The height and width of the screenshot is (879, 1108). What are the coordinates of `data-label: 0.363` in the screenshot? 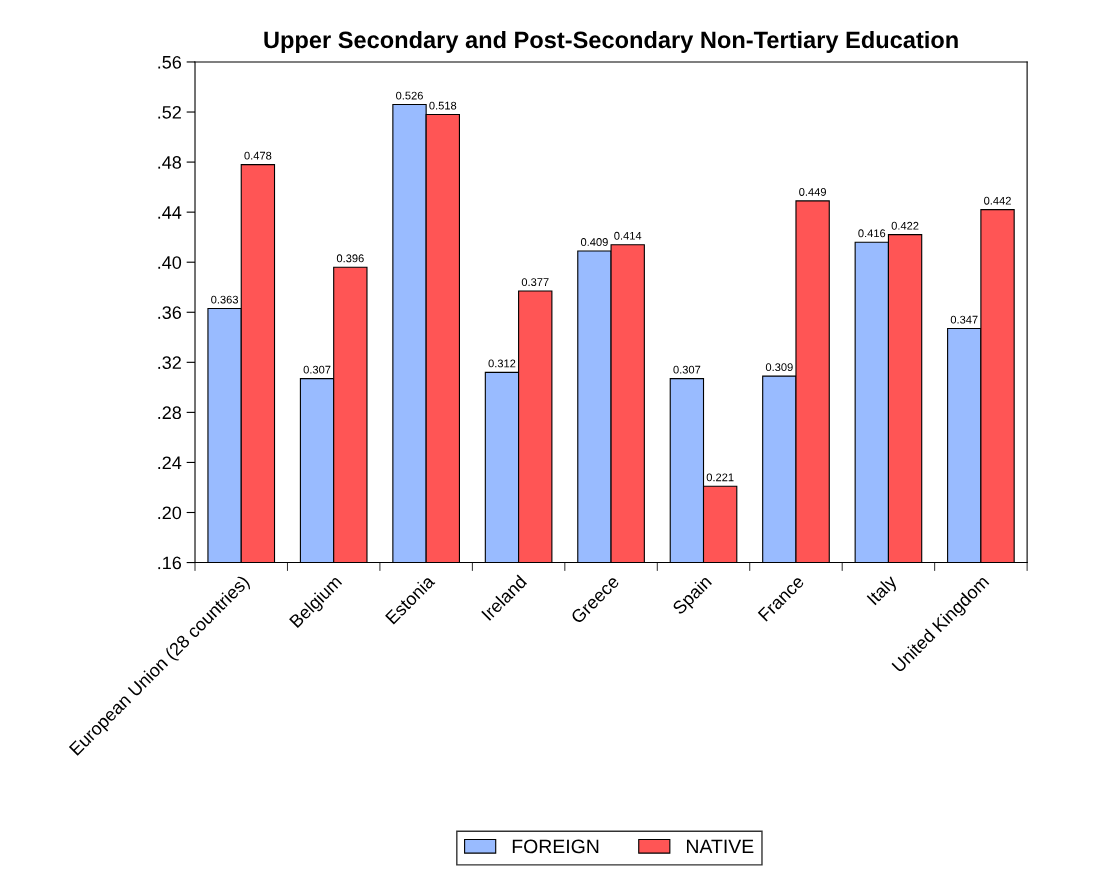 It's located at (225, 299).